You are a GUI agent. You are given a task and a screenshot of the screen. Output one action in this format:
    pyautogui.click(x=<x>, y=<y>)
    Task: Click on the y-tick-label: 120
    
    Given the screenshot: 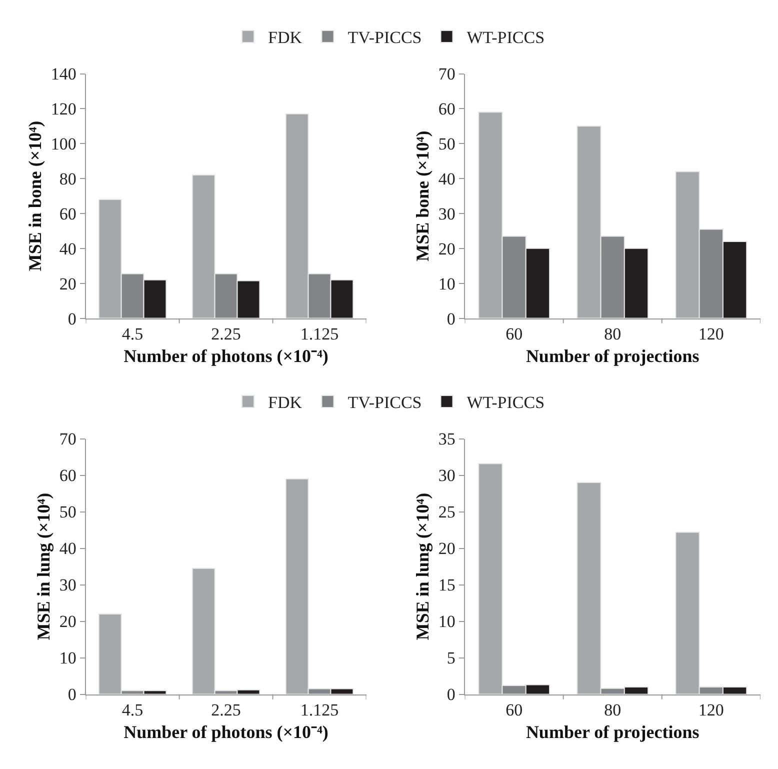 What is the action you would take?
    pyautogui.click(x=63, y=109)
    